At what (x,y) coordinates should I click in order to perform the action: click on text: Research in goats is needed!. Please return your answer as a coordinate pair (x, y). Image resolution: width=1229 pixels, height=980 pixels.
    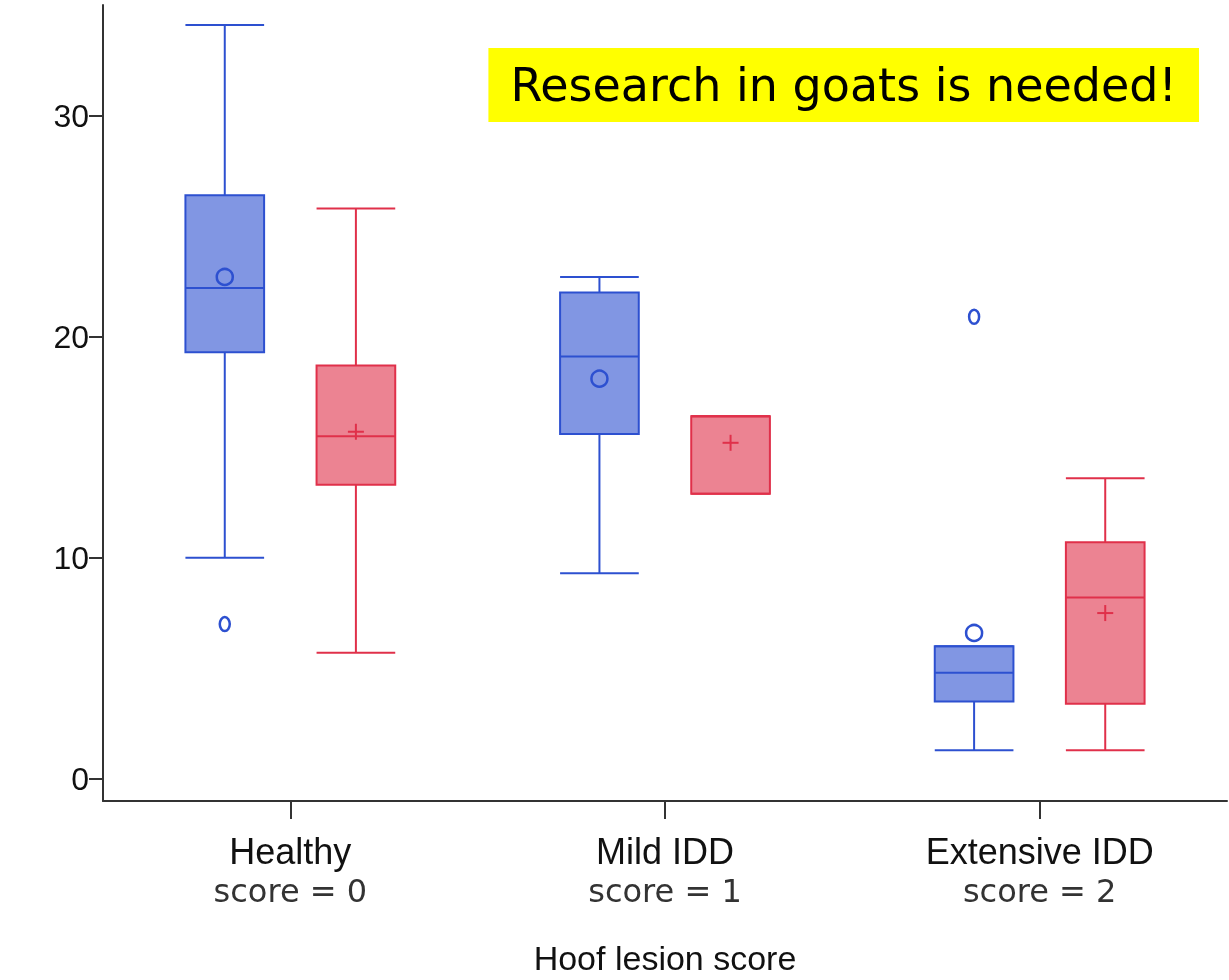
    Looking at the image, I should click on (844, 85).